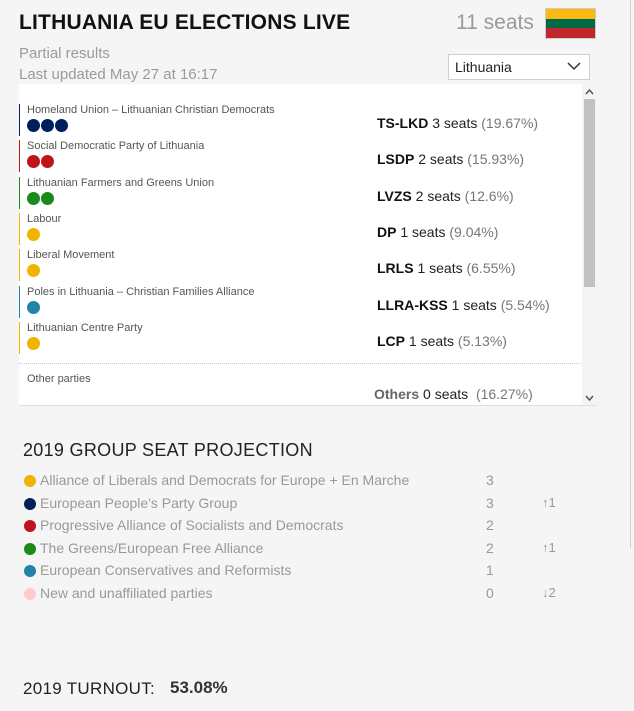 This screenshot has height=711, width=634. Describe the element at coordinates (483, 67) in the screenshot. I see `country-select-value: Lithuania` at that location.